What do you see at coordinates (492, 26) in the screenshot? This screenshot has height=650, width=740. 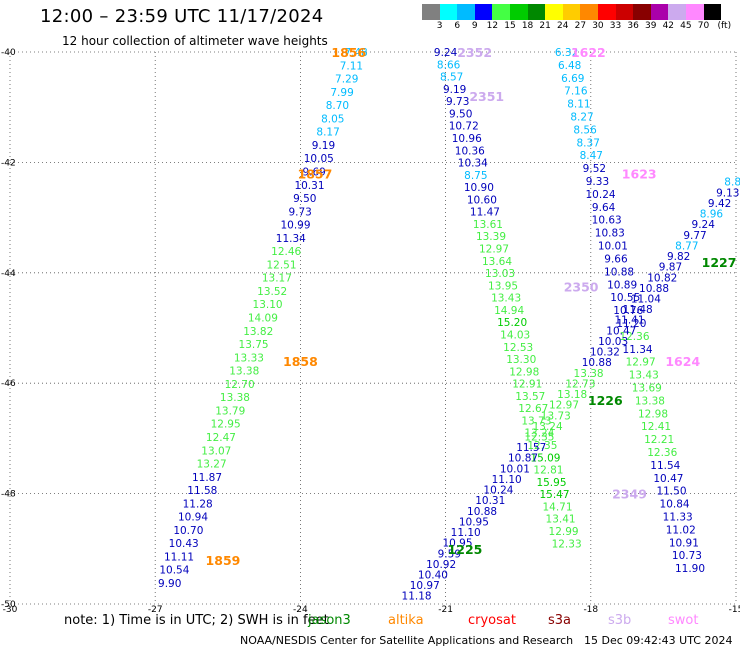 I see `legend-label: 12` at bounding box center [492, 26].